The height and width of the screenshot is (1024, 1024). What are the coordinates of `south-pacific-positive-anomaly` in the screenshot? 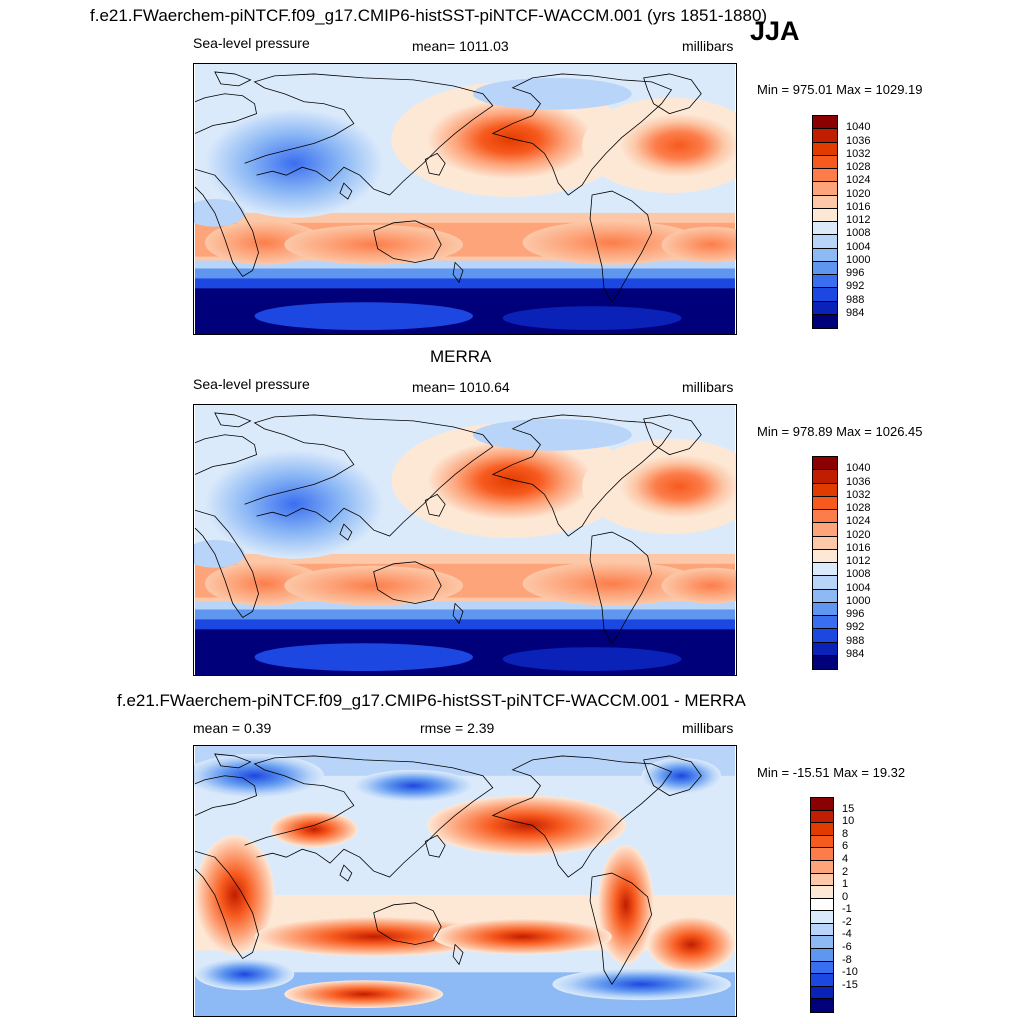 It's located at (522, 936).